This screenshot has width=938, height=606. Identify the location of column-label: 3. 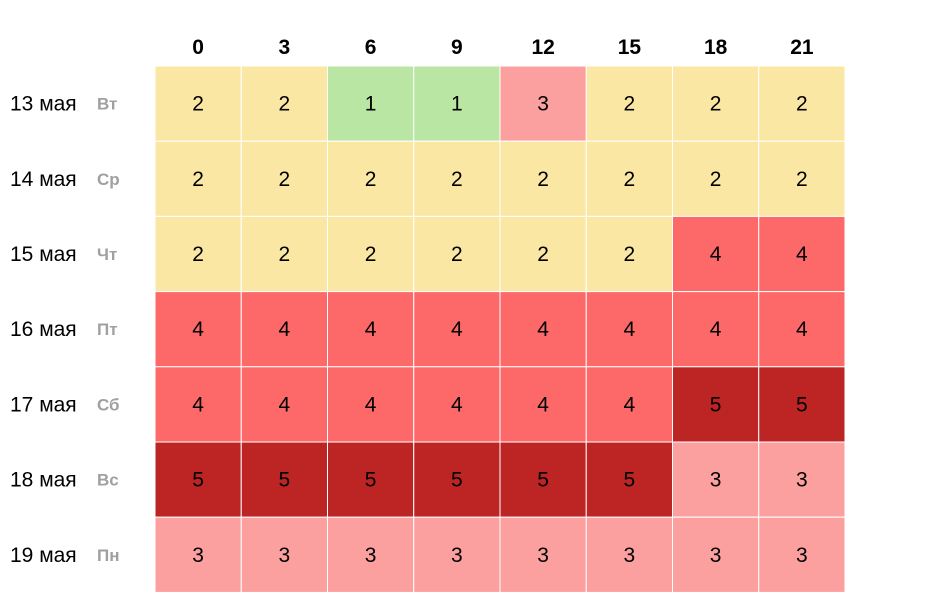
(285, 47).